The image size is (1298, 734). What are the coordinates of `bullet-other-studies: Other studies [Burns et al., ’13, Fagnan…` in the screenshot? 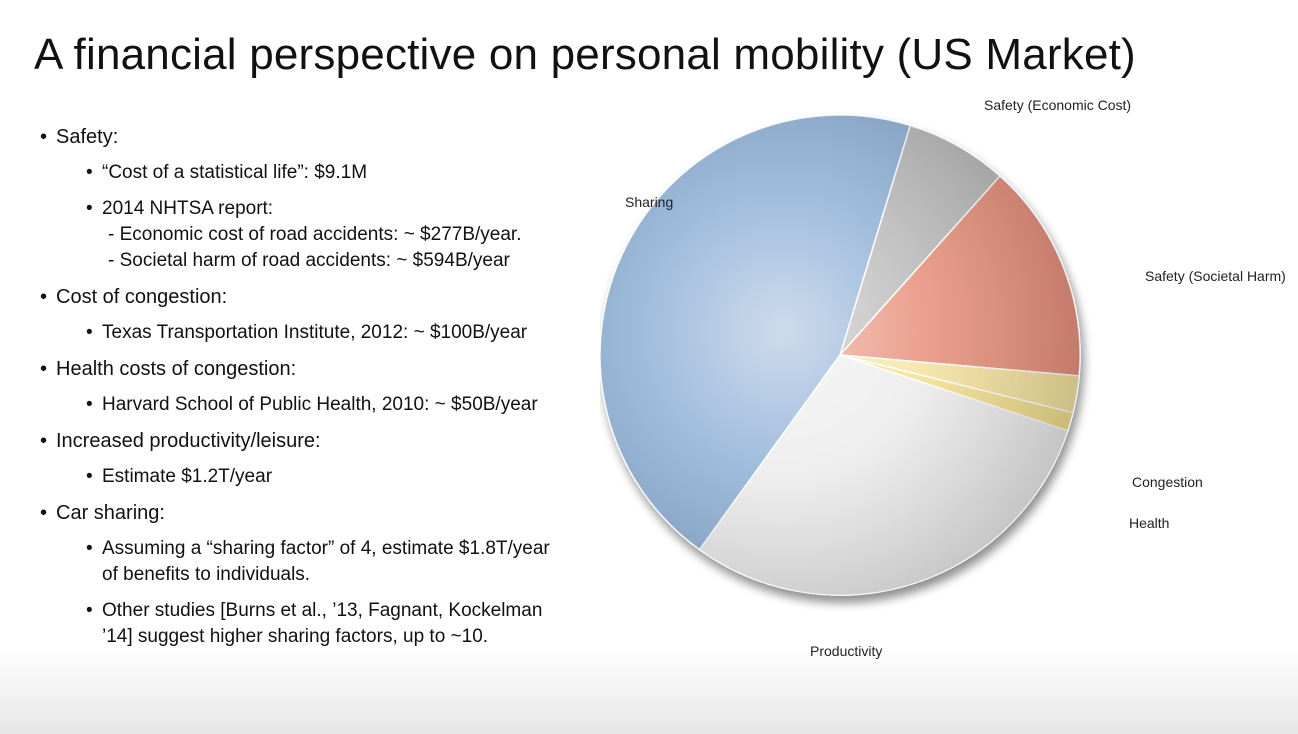 It's located at (357, 624).